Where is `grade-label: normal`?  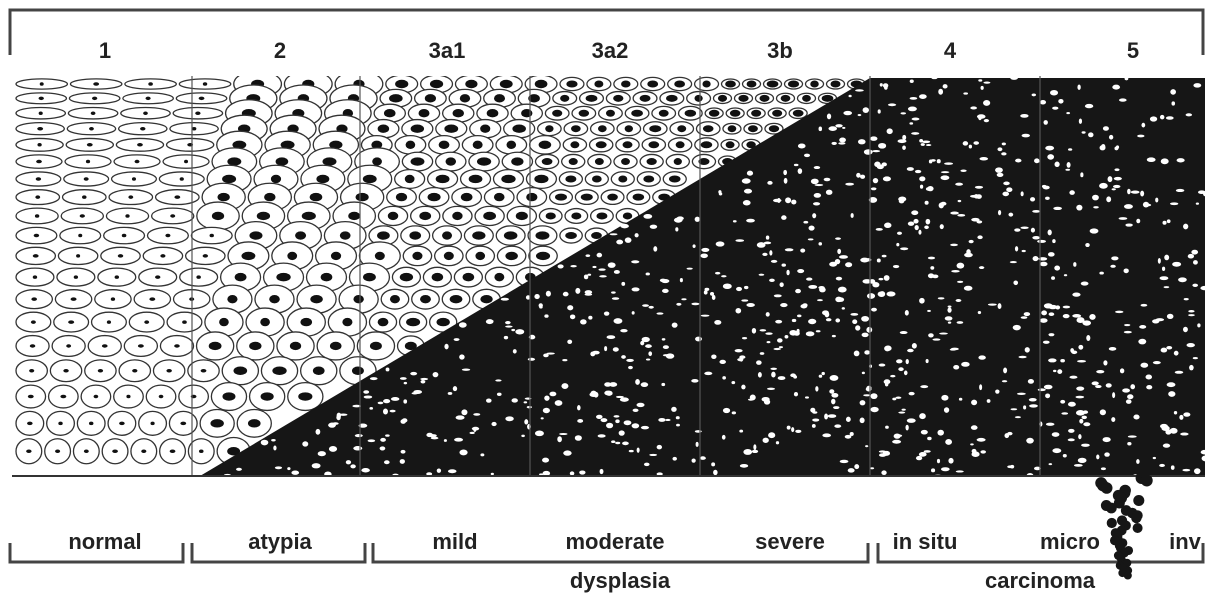
grade-label: normal is located at coordinates (104, 541).